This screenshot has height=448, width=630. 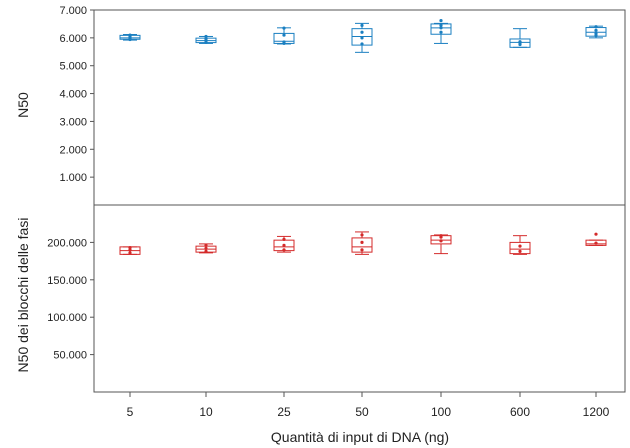 What do you see at coordinates (441, 412) in the screenshot?
I see `x-tick-label: 100` at bounding box center [441, 412].